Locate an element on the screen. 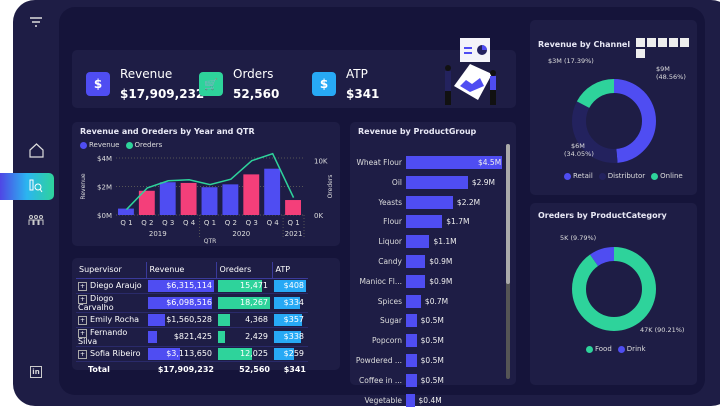 This screenshot has height=407, width=720. table-row: + Diego Araujo $6,315,114 15,471 $408 is located at coordinates (192, 286).